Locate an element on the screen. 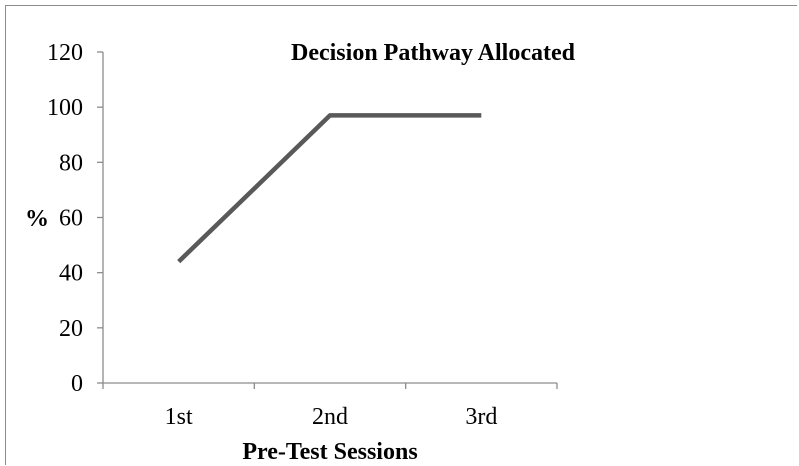  y-tick-label: 20 is located at coordinates (71, 329).